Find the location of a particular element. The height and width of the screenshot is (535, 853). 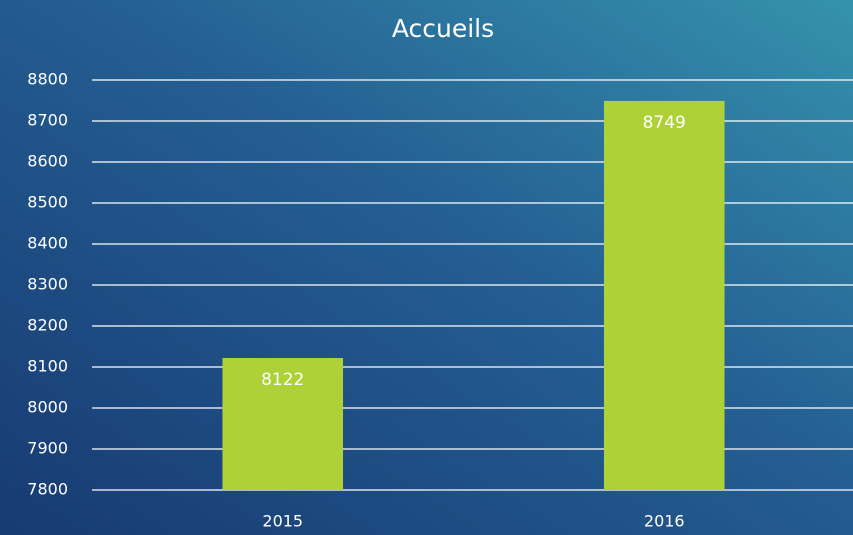

x-tick-label: 2015 is located at coordinates (282, 521).